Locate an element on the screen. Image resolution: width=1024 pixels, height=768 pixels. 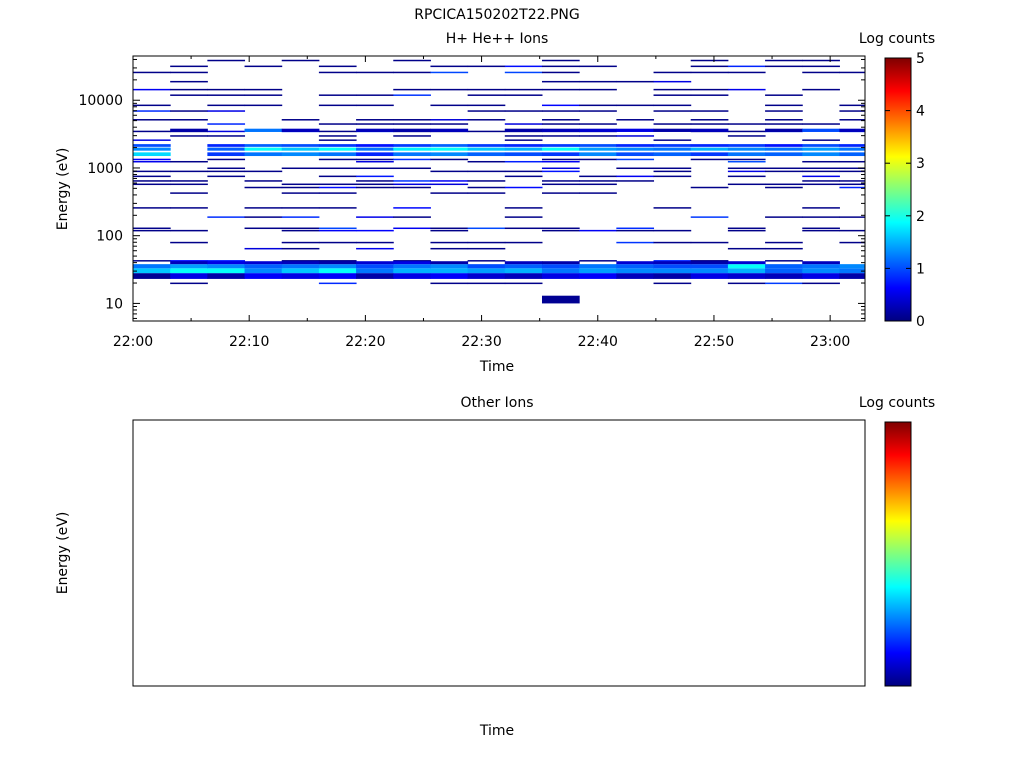
y-tick-label: 1000 is located at coordinates (105, 169).